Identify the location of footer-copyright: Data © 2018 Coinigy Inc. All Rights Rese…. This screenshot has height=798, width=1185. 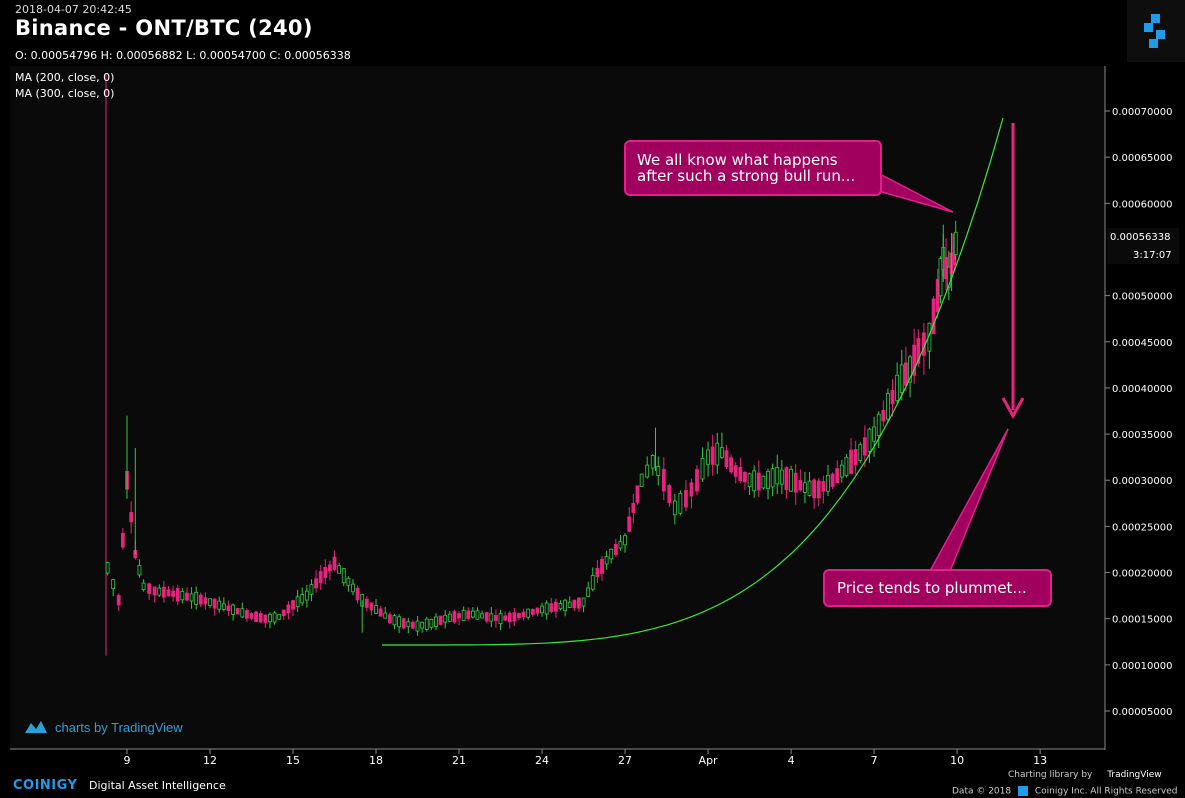
(1064, 791).